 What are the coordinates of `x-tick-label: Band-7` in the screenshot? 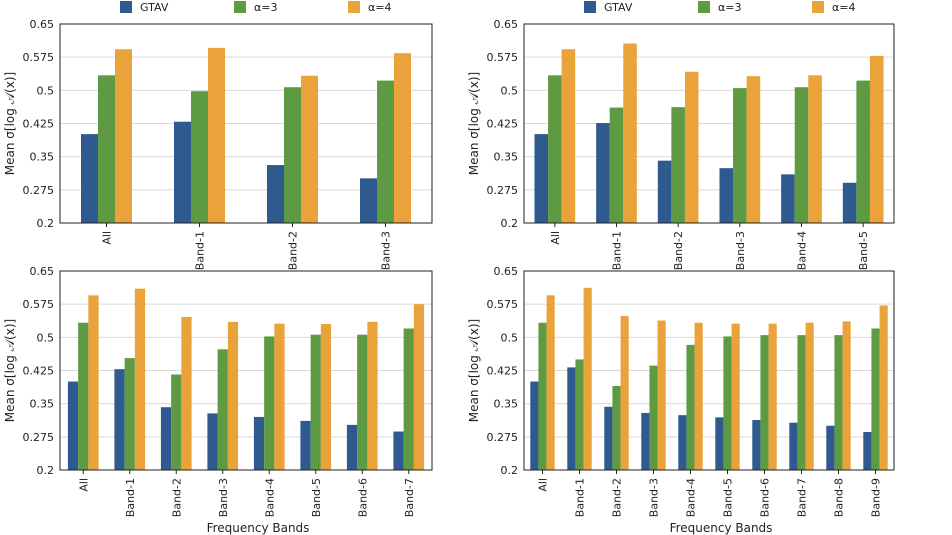 It's located at (409, 497).